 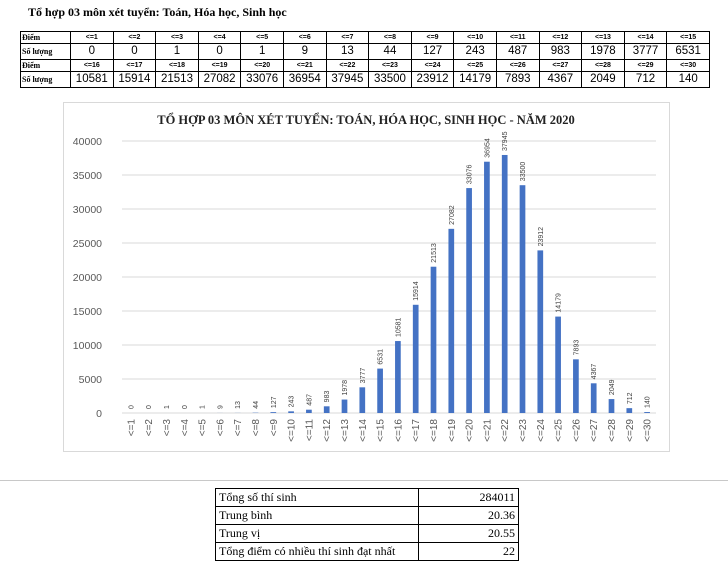 I want to click on count-cell: 712, so click(x=645, y=79).